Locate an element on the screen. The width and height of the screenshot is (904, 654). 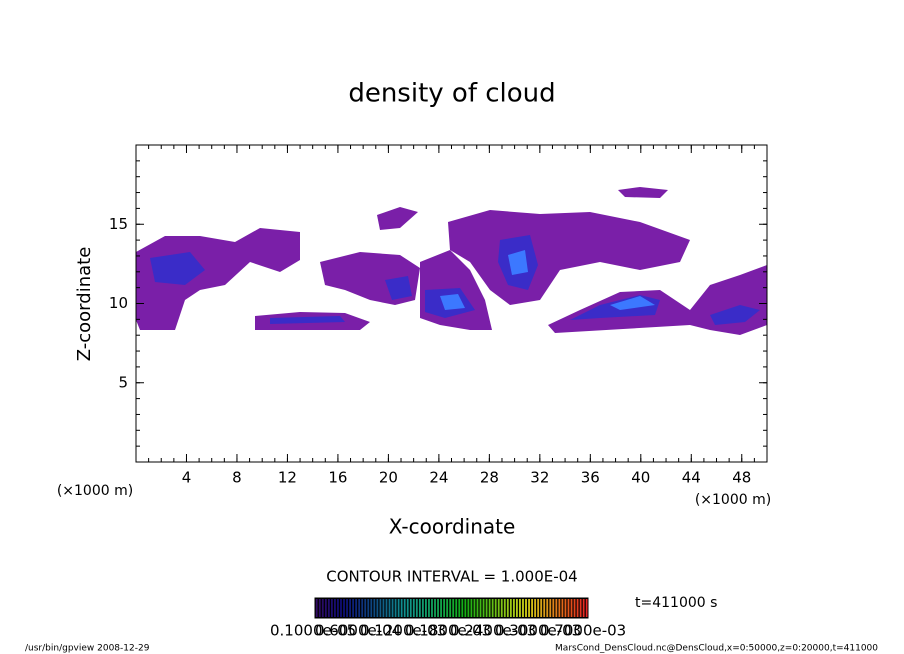
x-tick-label: 24 is located at coordinates (438, 478).